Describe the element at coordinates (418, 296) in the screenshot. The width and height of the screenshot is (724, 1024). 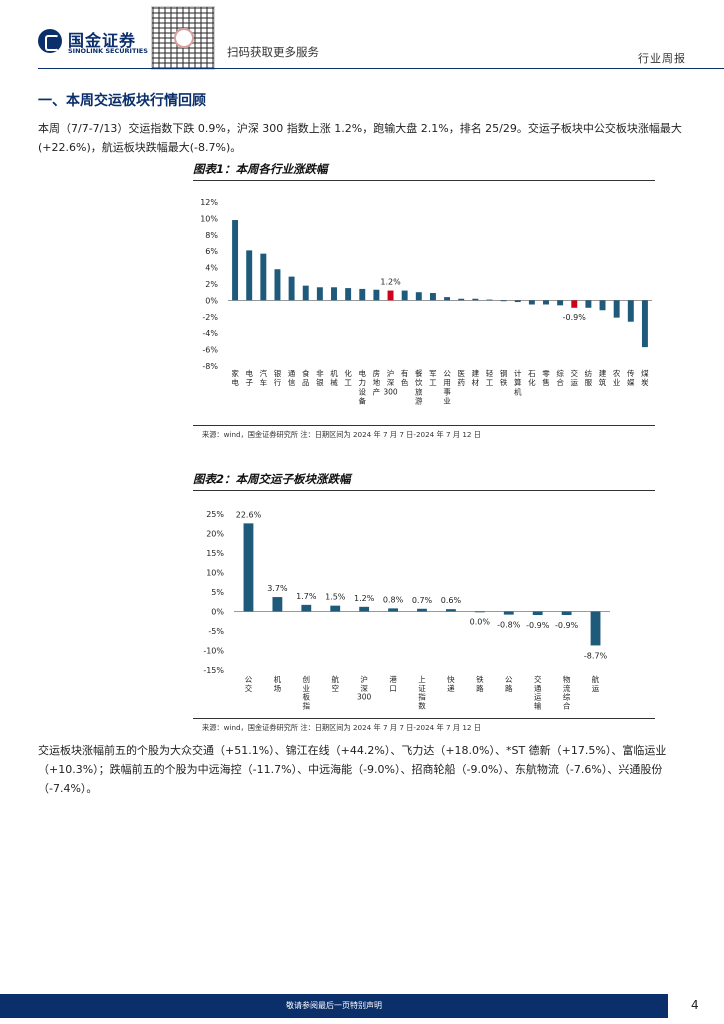
I see `bar-餐饮旅游` at that location.